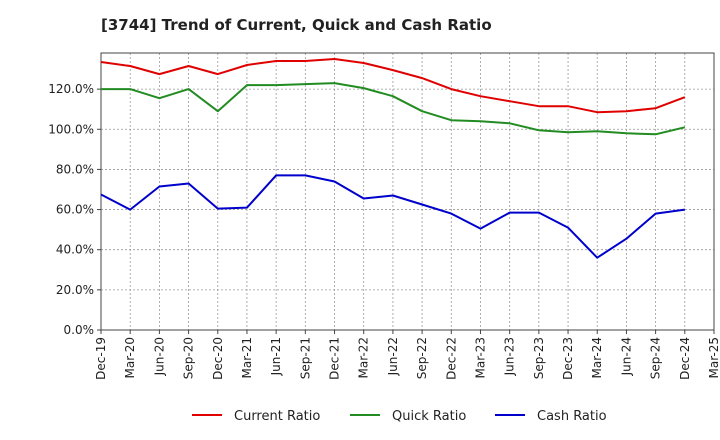  I want to click on y-tick-label: 100.0%, so click(71, 129).